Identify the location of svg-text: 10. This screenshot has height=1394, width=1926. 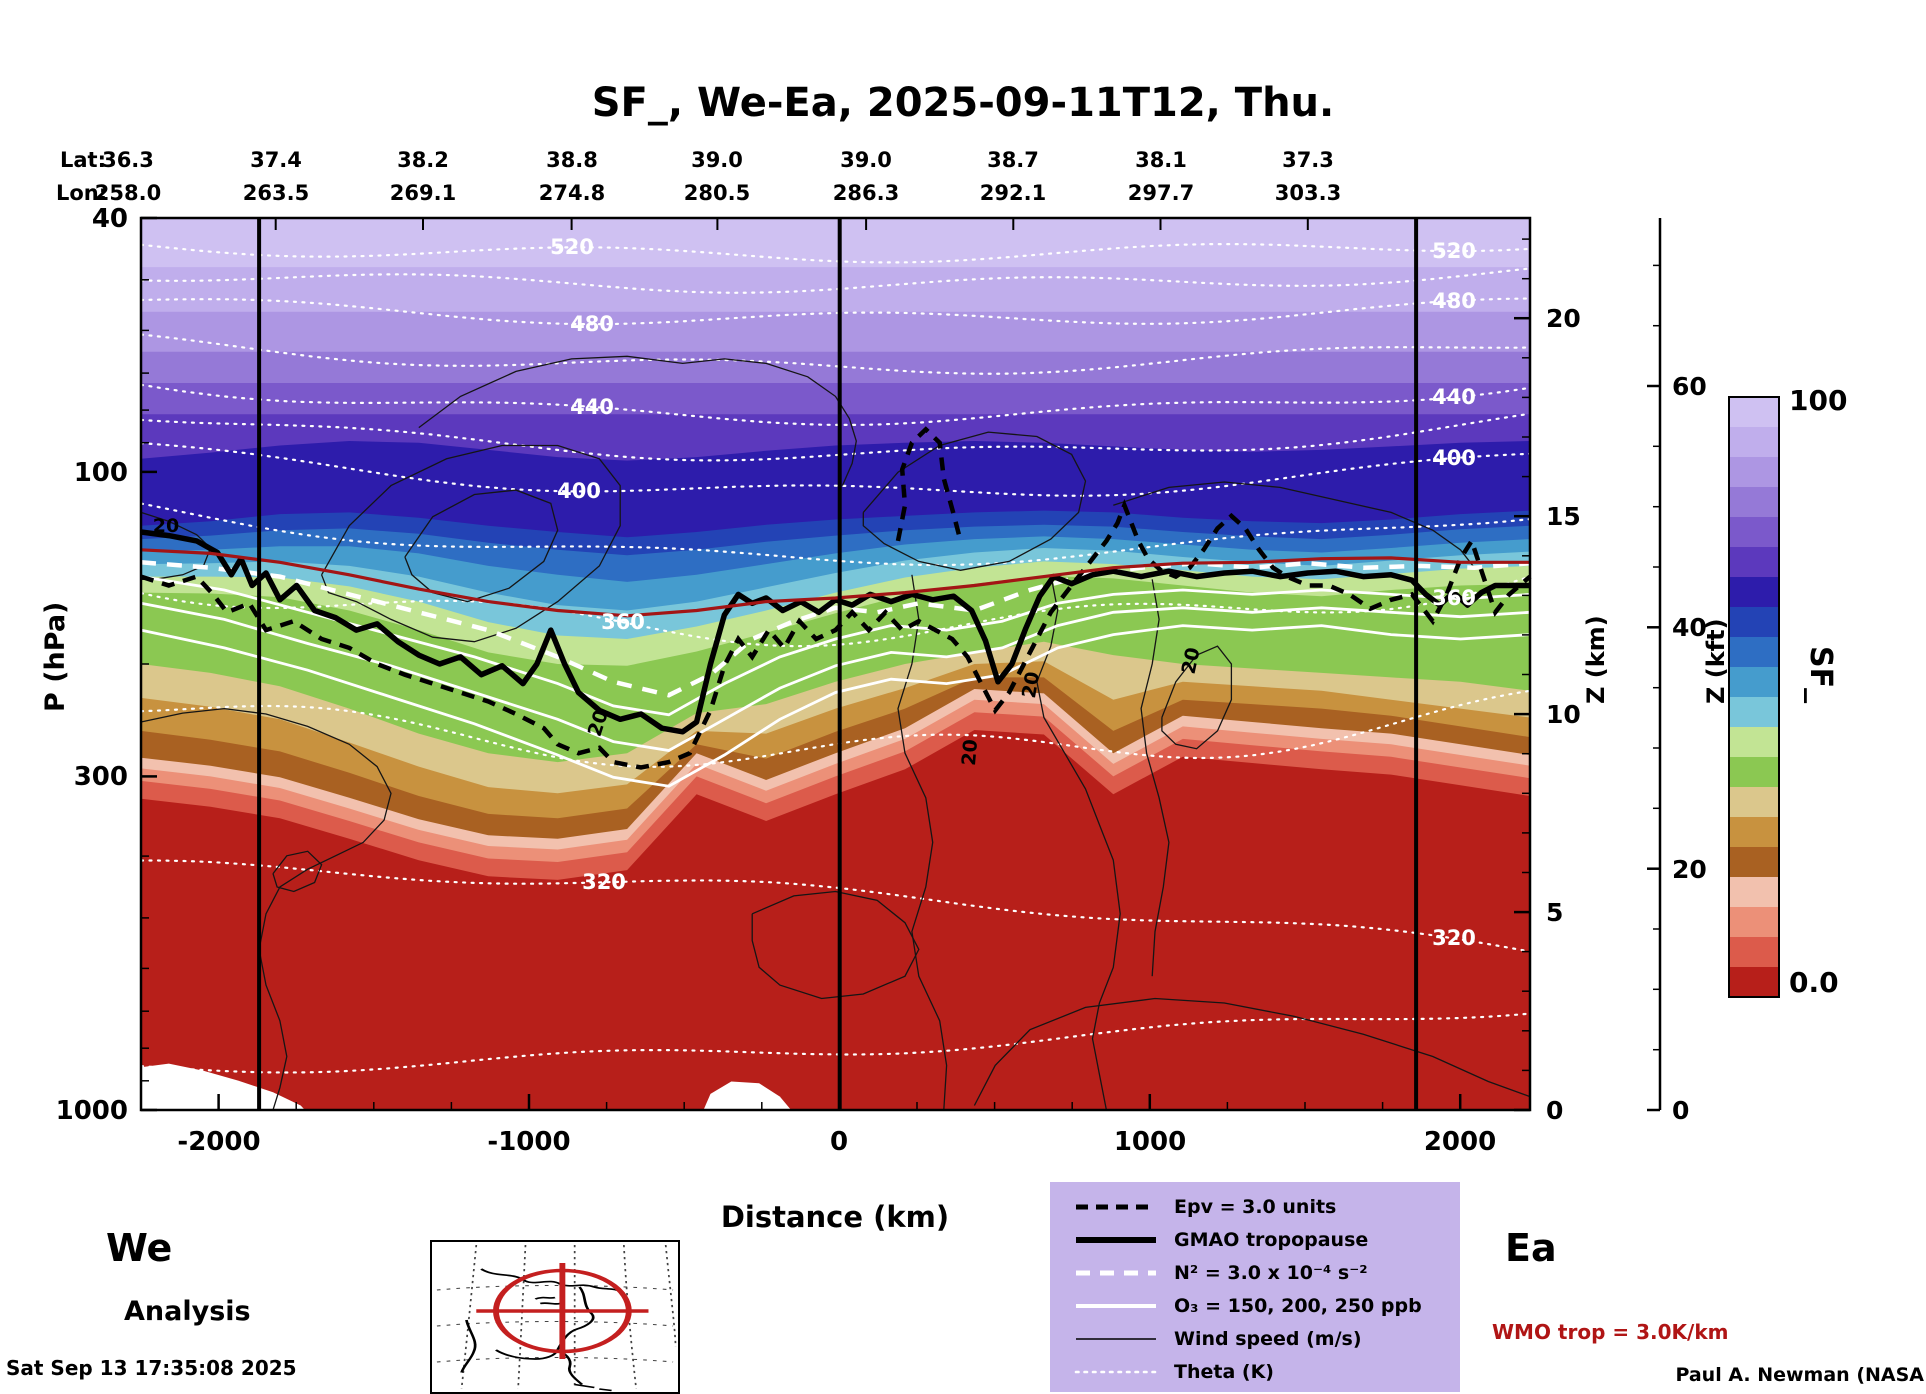
(1563, 714).